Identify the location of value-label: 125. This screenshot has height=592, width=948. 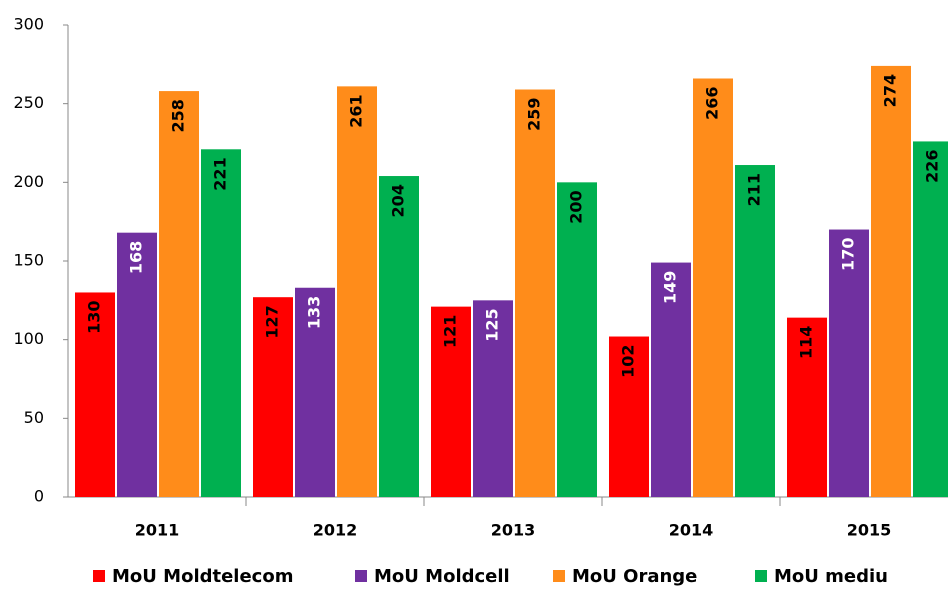
(492, 324).